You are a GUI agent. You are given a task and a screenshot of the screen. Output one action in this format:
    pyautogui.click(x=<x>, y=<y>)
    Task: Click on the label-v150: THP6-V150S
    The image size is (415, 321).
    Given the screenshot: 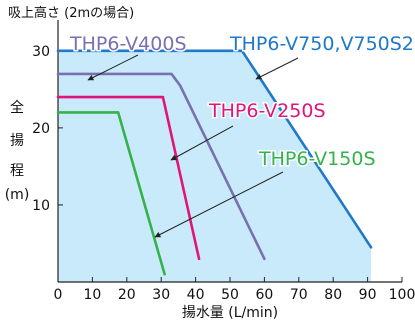 What is the action you would take?
    pyautogui.click(x=317, y=159)
    